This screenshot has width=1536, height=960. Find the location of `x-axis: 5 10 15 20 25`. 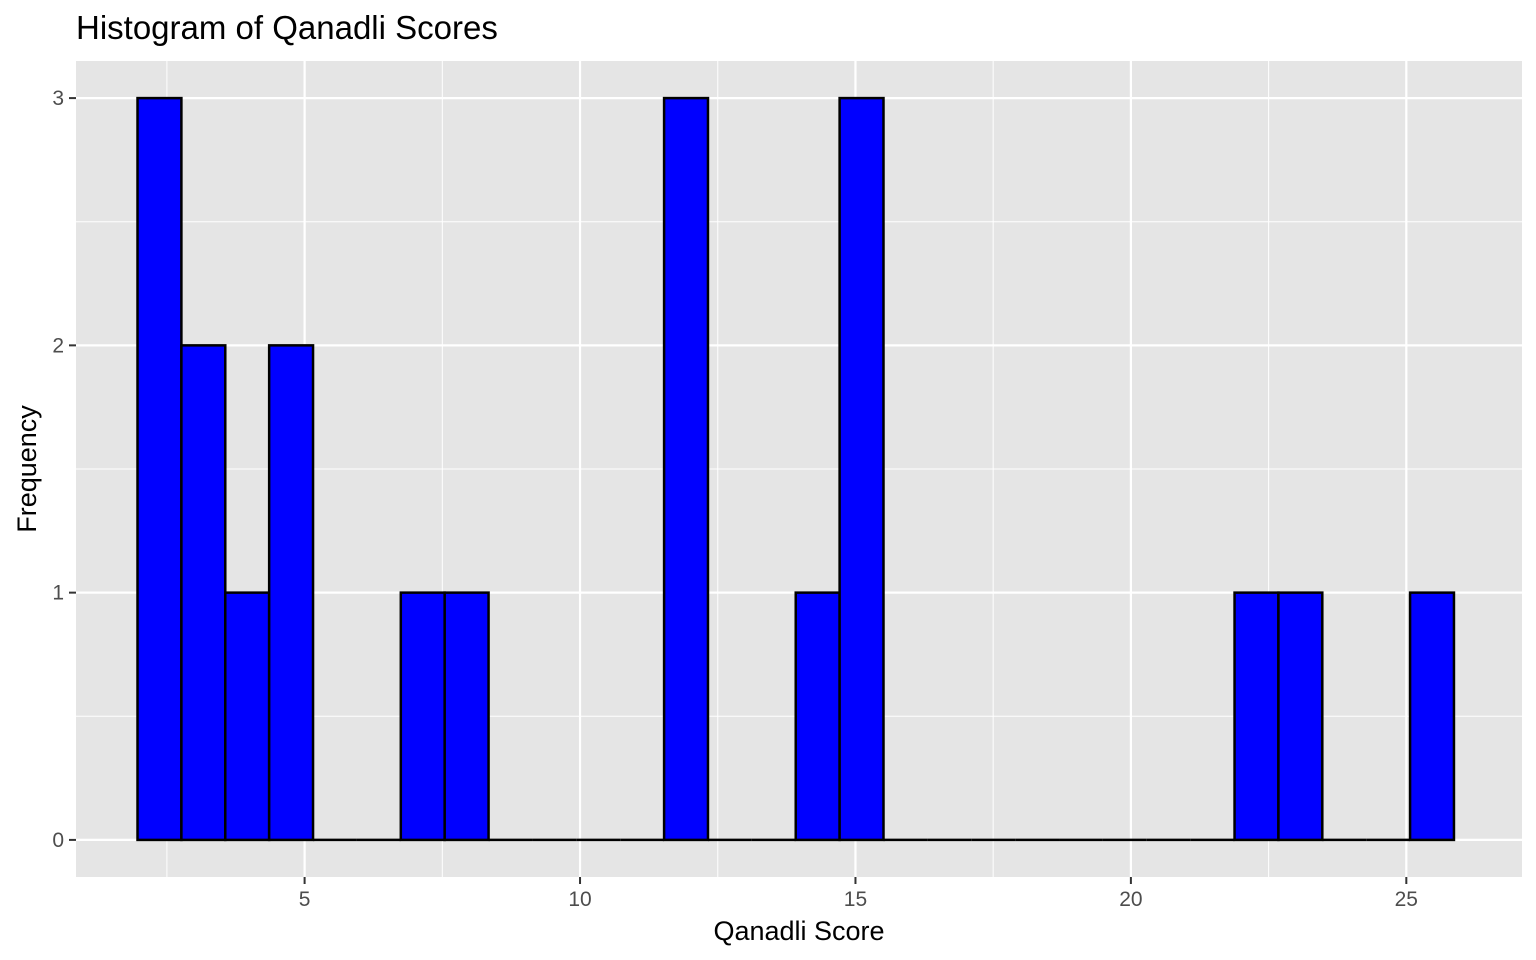

x-axis: 5 10 15 20 25 is located at coordinates (858, 894).